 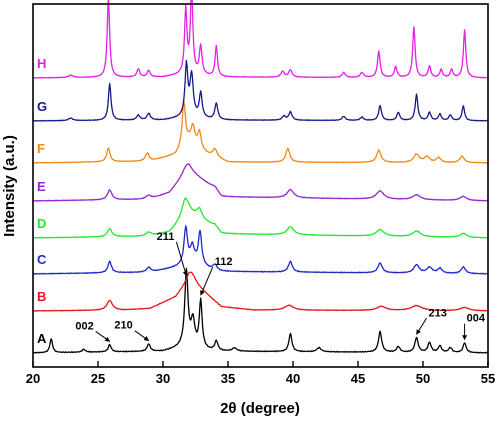 What do you see at coordinates (228, 378) in the screenshot?
I see `x-tick-label: 35` at bounding box center [228, 378].